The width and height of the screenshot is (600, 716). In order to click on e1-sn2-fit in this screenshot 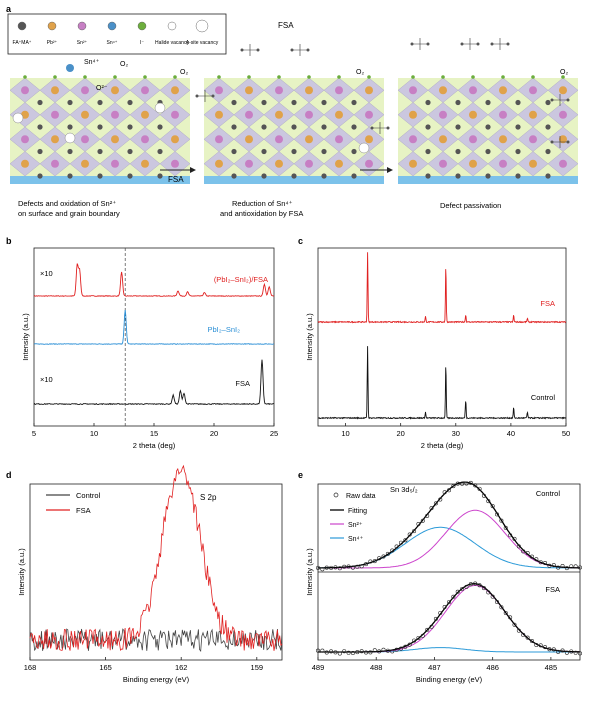, I will do `click(449, 618)`.